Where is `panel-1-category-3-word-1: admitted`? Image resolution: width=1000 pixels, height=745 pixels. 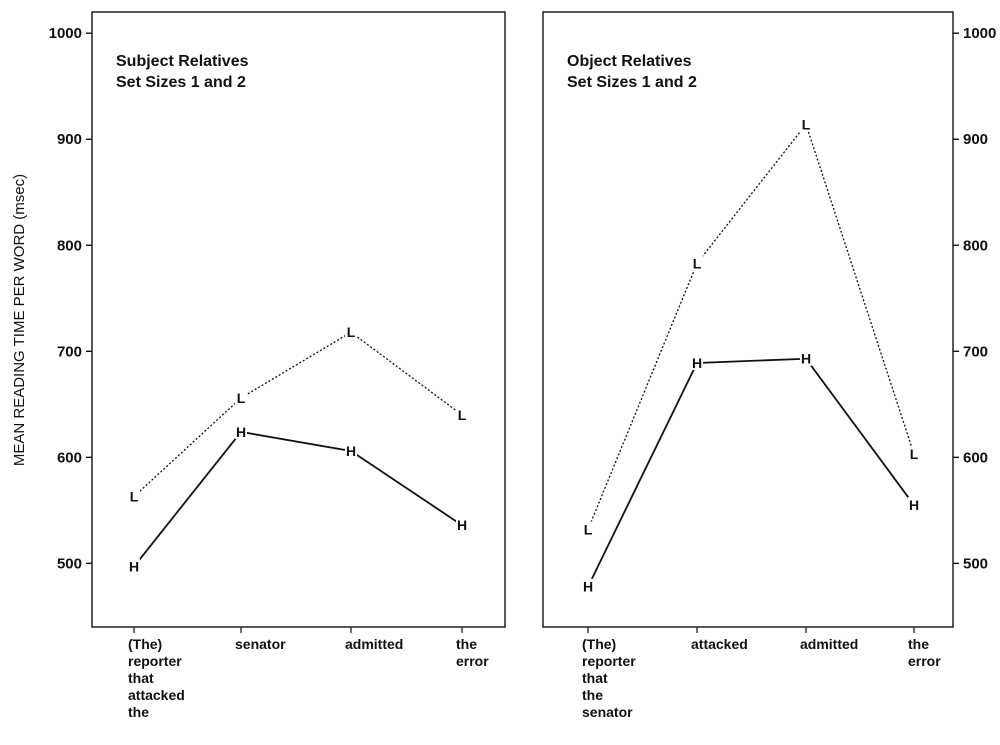
panel-1-category-3-word-1: admitted is located at coordinates (374, 644).